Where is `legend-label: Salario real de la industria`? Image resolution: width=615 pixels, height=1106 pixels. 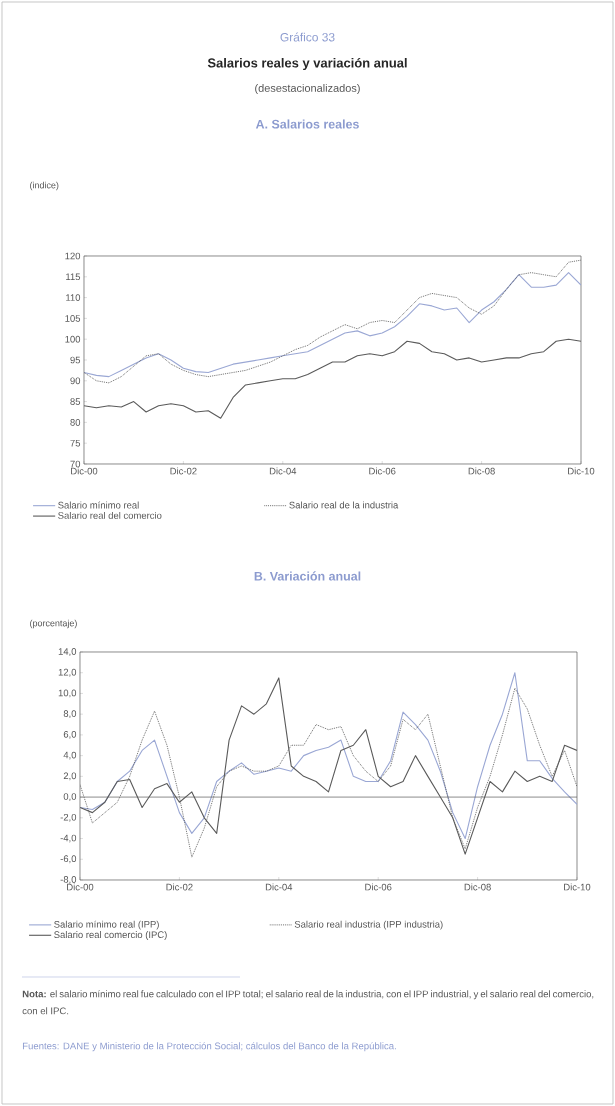 legend-label: Salario real de la industria is located at coordinates (344, 505).